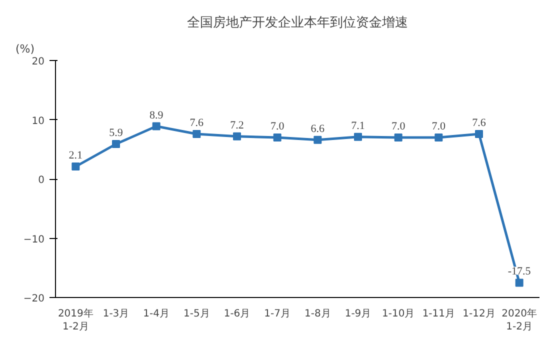 The height and width of the screenshot is (342, 554). I want to click on x-tick-label: 2019年 1-2月, so click(76, 320).